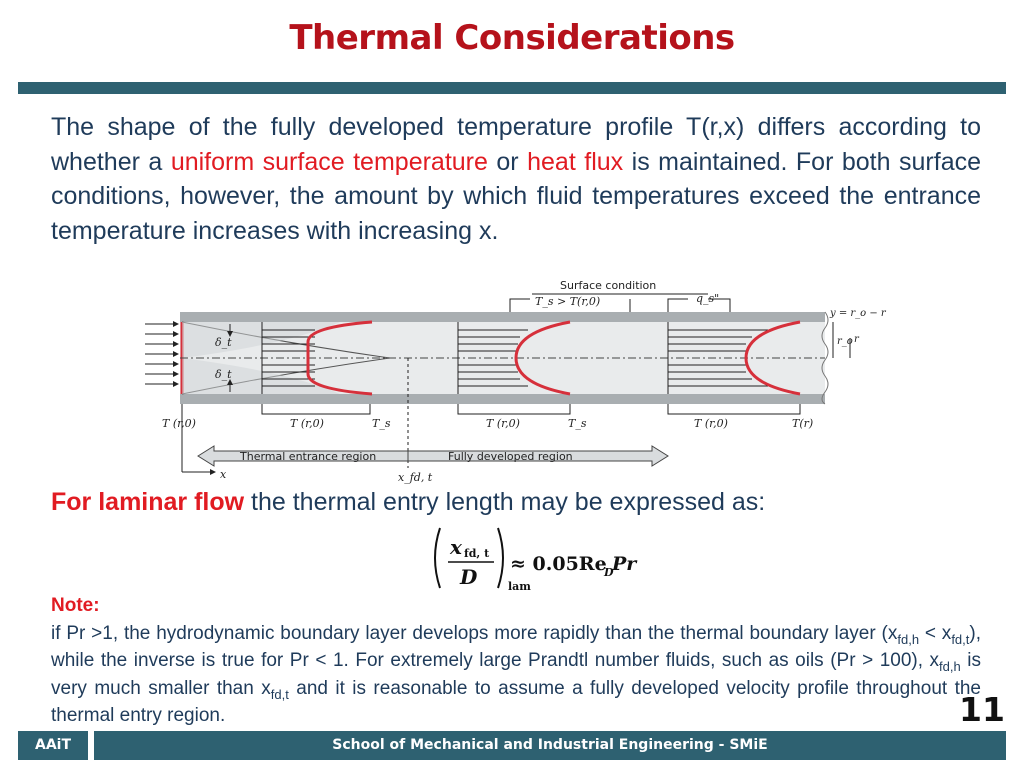  I want to click on page-number: 11, so click(982, 709).